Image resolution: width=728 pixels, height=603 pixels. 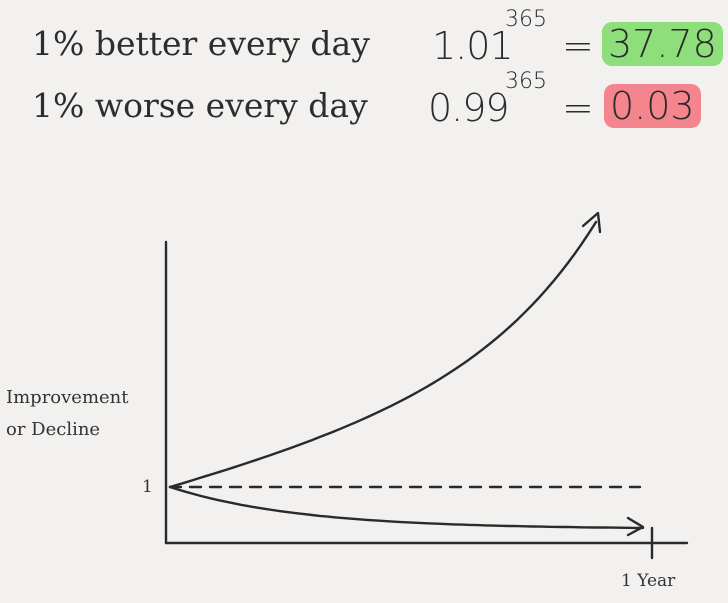 What do you see at coordinates (662, 44) in the screenshot?
I see `better-result: 37.78` at bounding box center [662, 44].